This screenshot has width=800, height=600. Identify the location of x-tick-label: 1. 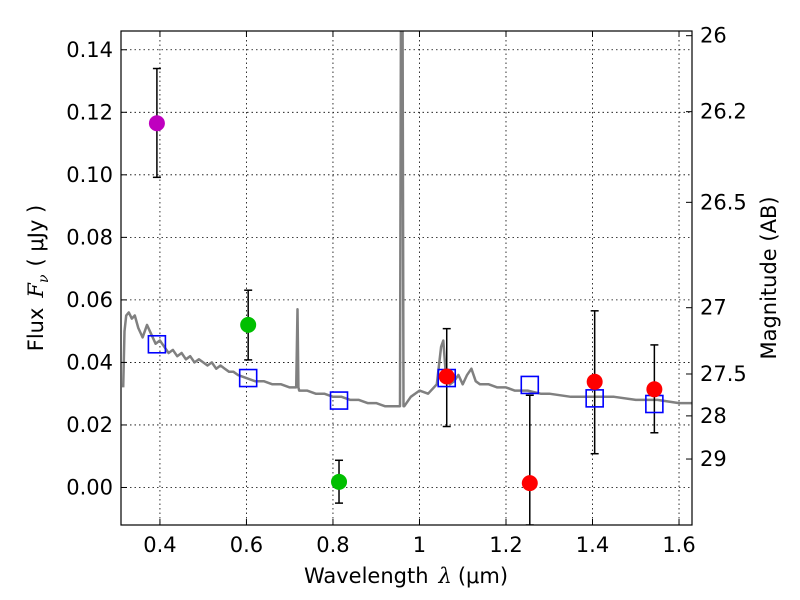
(419, 545).